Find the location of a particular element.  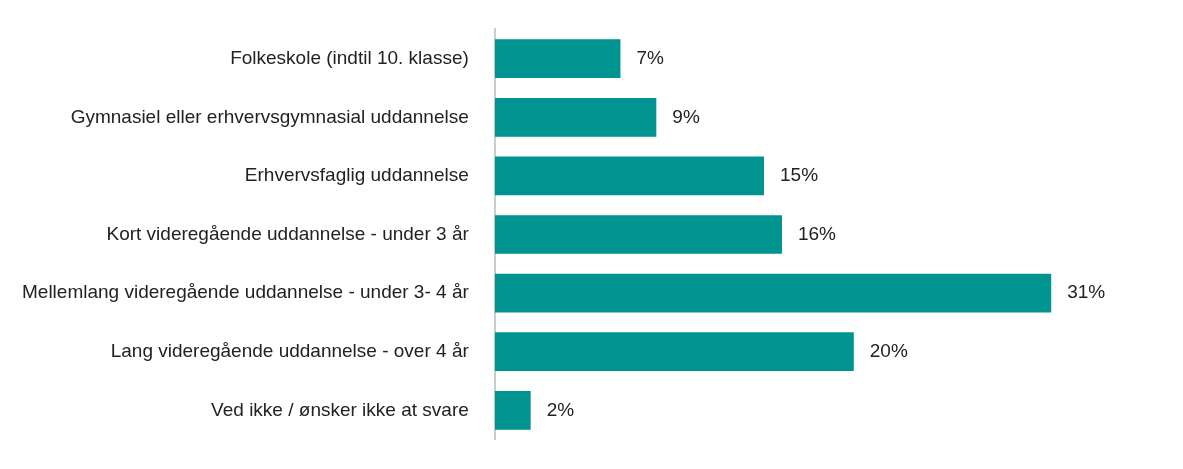

y-tick-label: Ved ikke / ønsker ikke at svare is located at coordinates (340, 409).